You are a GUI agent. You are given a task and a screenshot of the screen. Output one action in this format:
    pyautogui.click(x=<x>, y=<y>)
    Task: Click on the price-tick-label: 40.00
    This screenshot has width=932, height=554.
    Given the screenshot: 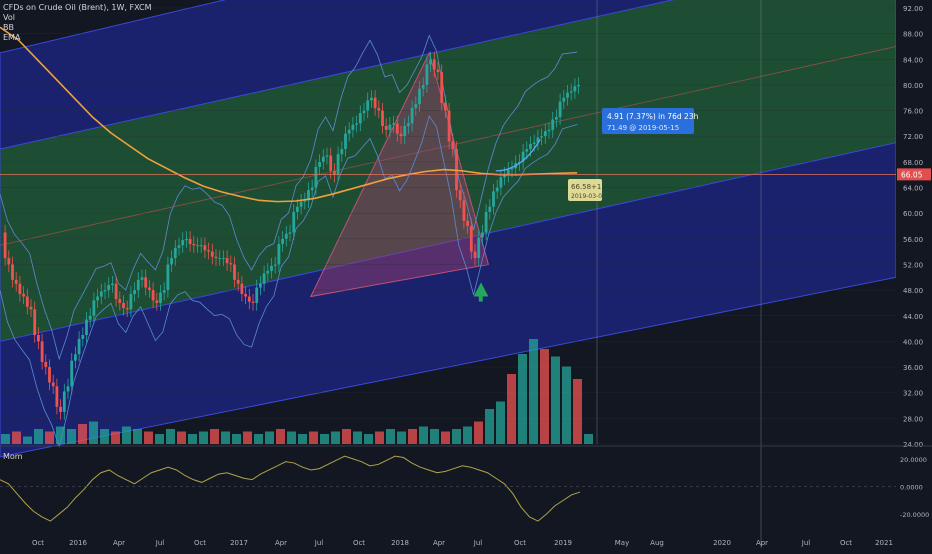 What is the action you would take?
    pyautogui.click(x=913, y=342)
    